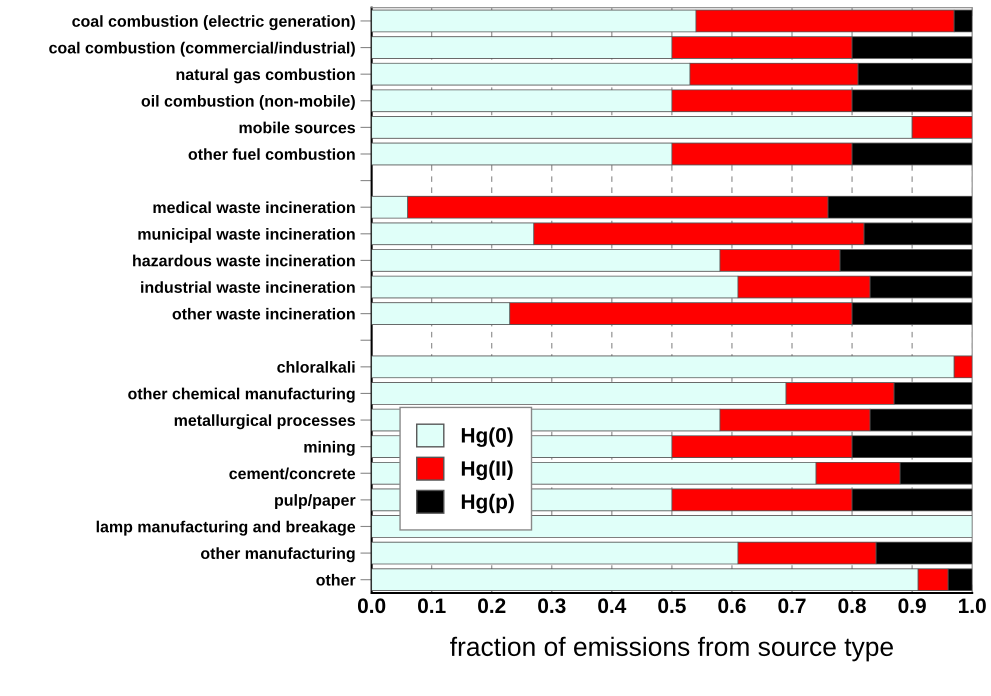  What do you see at coordinates (271, 154) in the screenshot?
I see `y-tick-label: other fuel combustion` at bounding box center [271, 154].